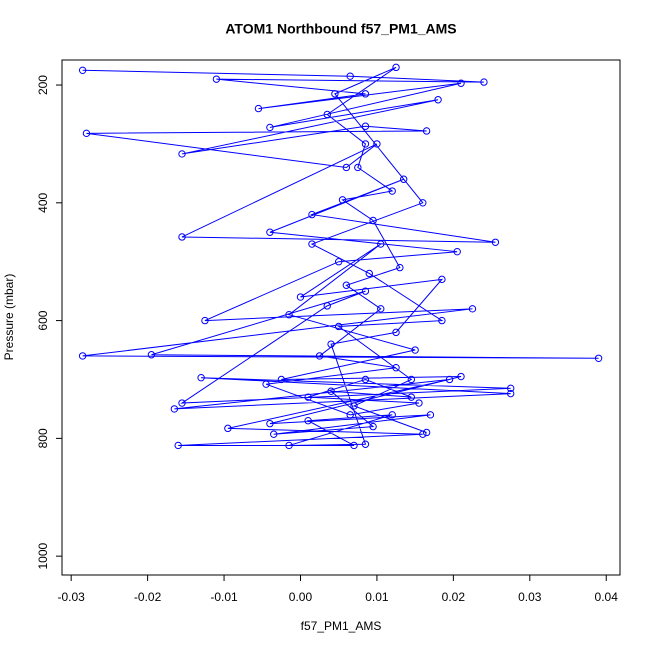  Describe the element at coordinates (43, 438) in the screenshot. I see `y-tick-label: 800` at that location.